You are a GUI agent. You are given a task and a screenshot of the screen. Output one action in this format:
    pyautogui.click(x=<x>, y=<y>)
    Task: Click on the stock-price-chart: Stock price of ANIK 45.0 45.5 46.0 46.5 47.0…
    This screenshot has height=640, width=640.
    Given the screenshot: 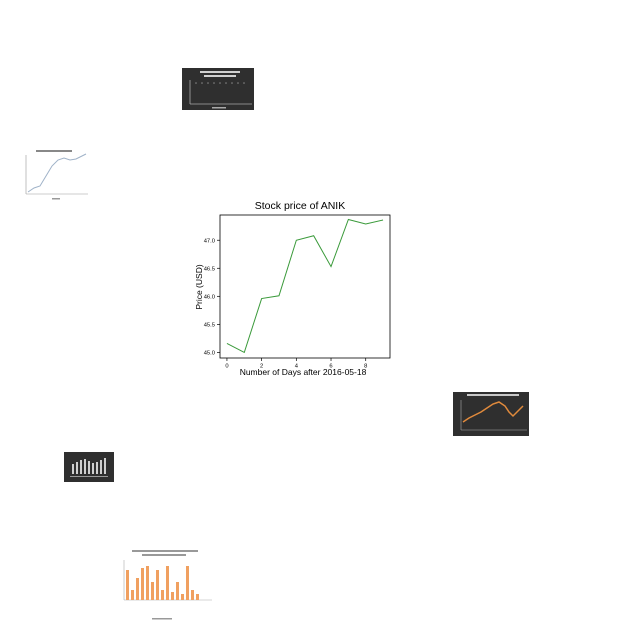 What is the action you would take?
    pyautogui.click(x=295, y=287)
    